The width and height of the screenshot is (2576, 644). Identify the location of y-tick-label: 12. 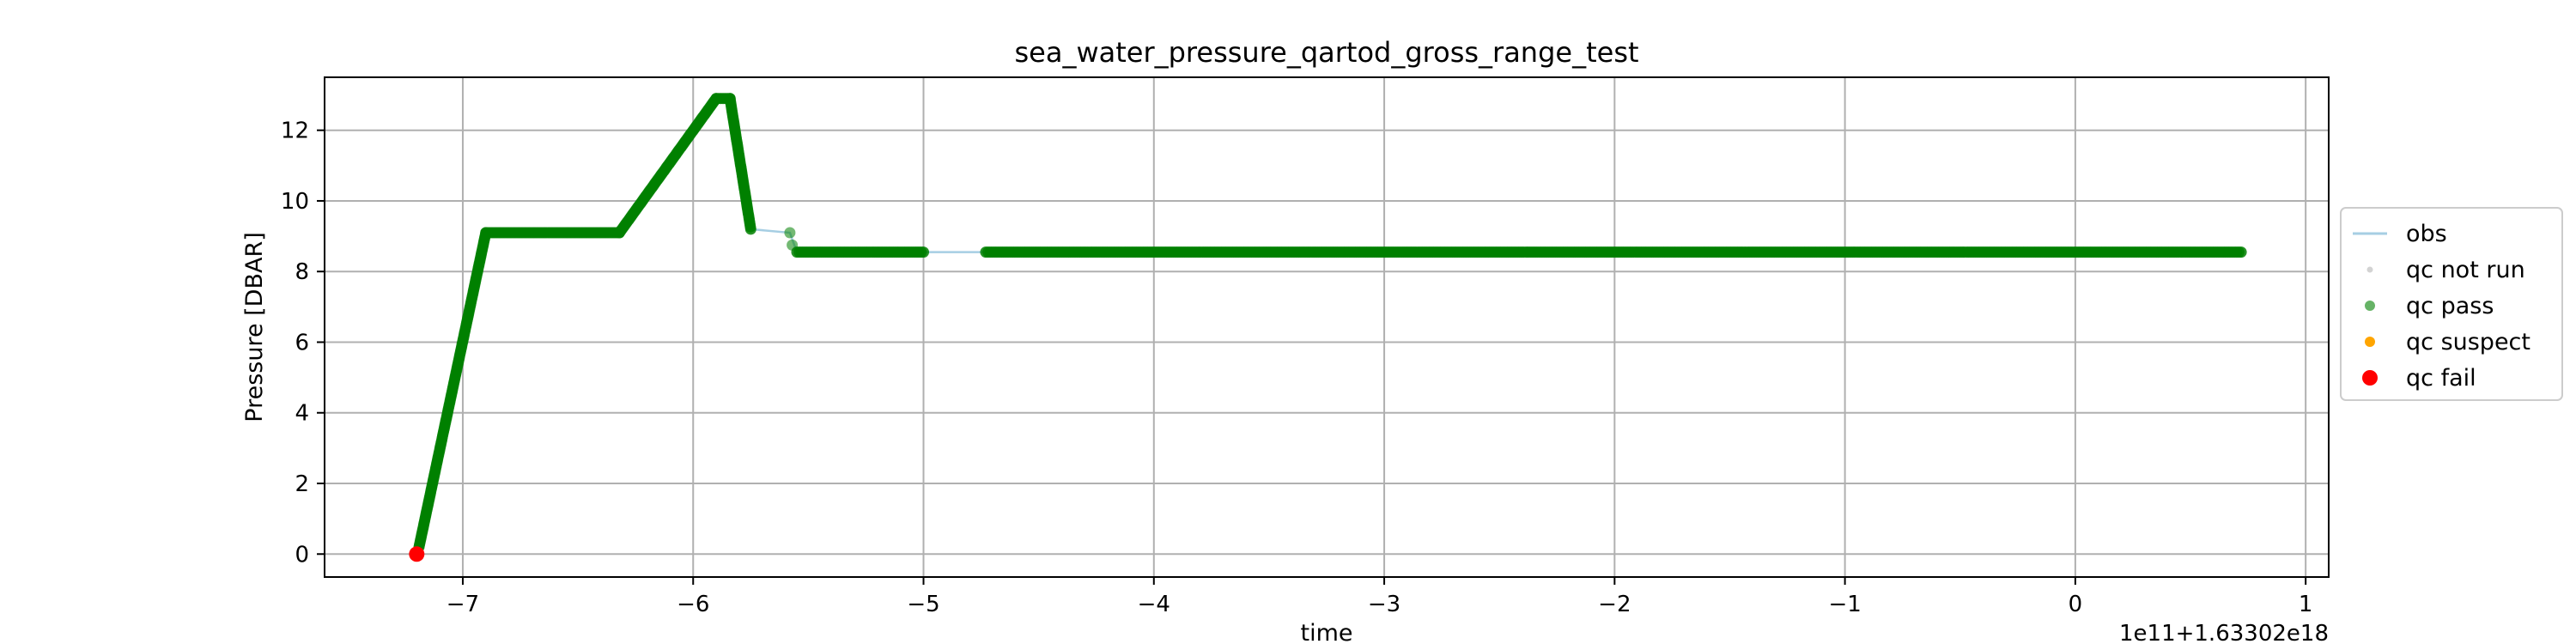
(295, 131).